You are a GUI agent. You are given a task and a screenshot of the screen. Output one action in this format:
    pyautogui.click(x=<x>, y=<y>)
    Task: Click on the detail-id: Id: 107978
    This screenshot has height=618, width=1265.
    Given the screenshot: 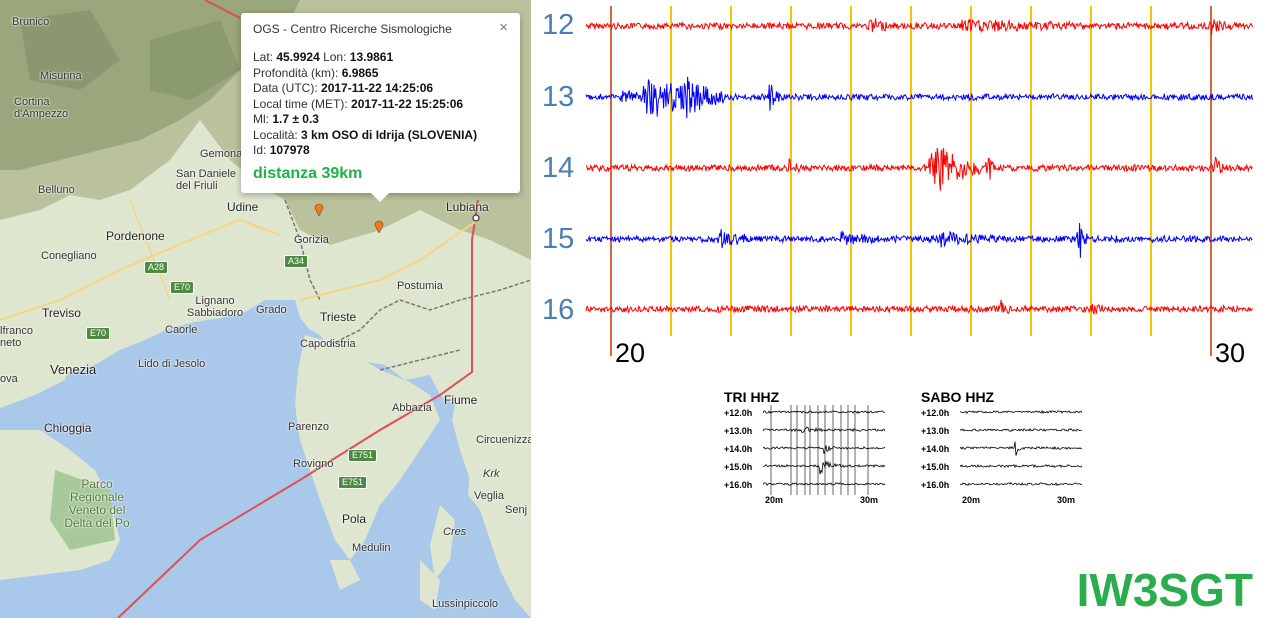 What is the action you would take?
    pyautogui.click(x=281, y=150)
    